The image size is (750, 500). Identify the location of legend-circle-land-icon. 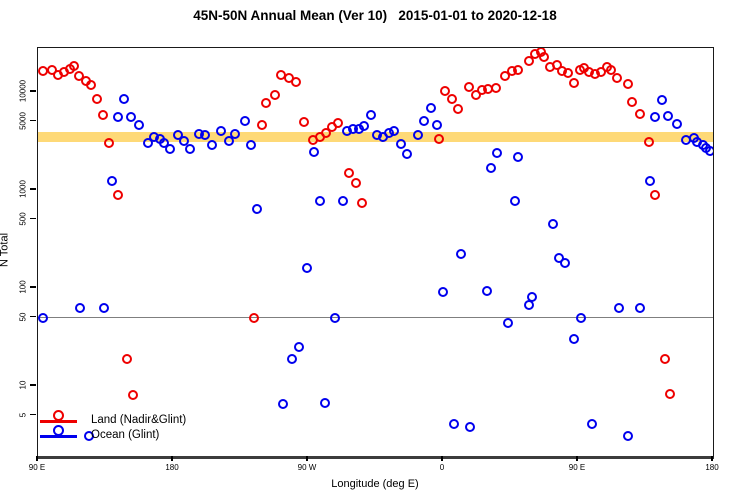
(58, 415).